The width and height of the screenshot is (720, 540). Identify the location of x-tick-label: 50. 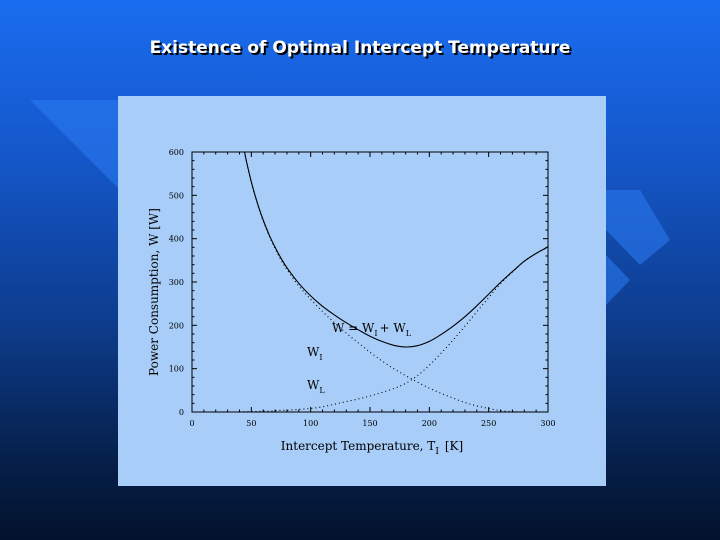
(251, 423).